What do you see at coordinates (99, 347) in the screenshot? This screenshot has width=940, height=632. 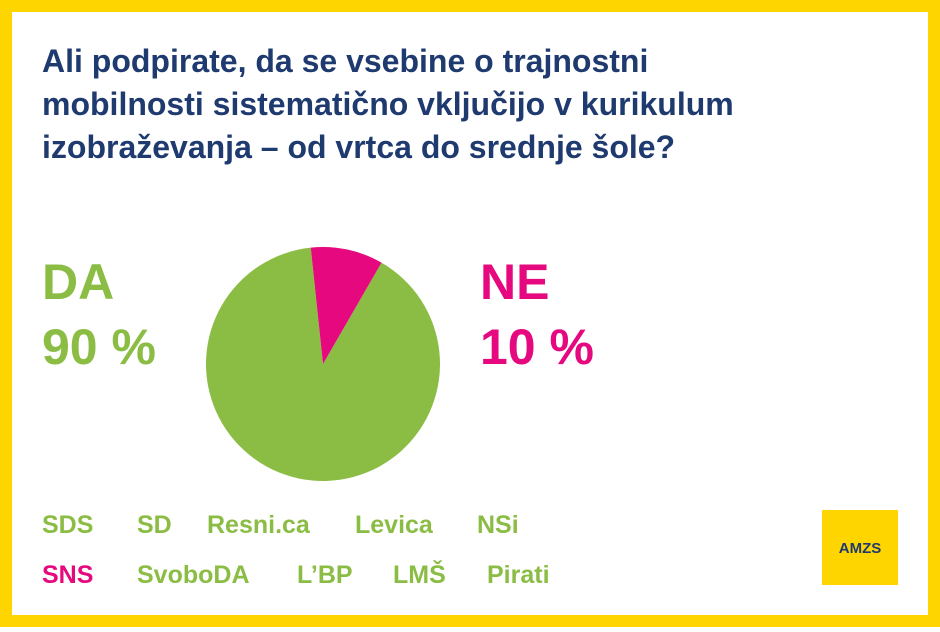 I see `value-label: 90 %` at bounding box center [99, 347].